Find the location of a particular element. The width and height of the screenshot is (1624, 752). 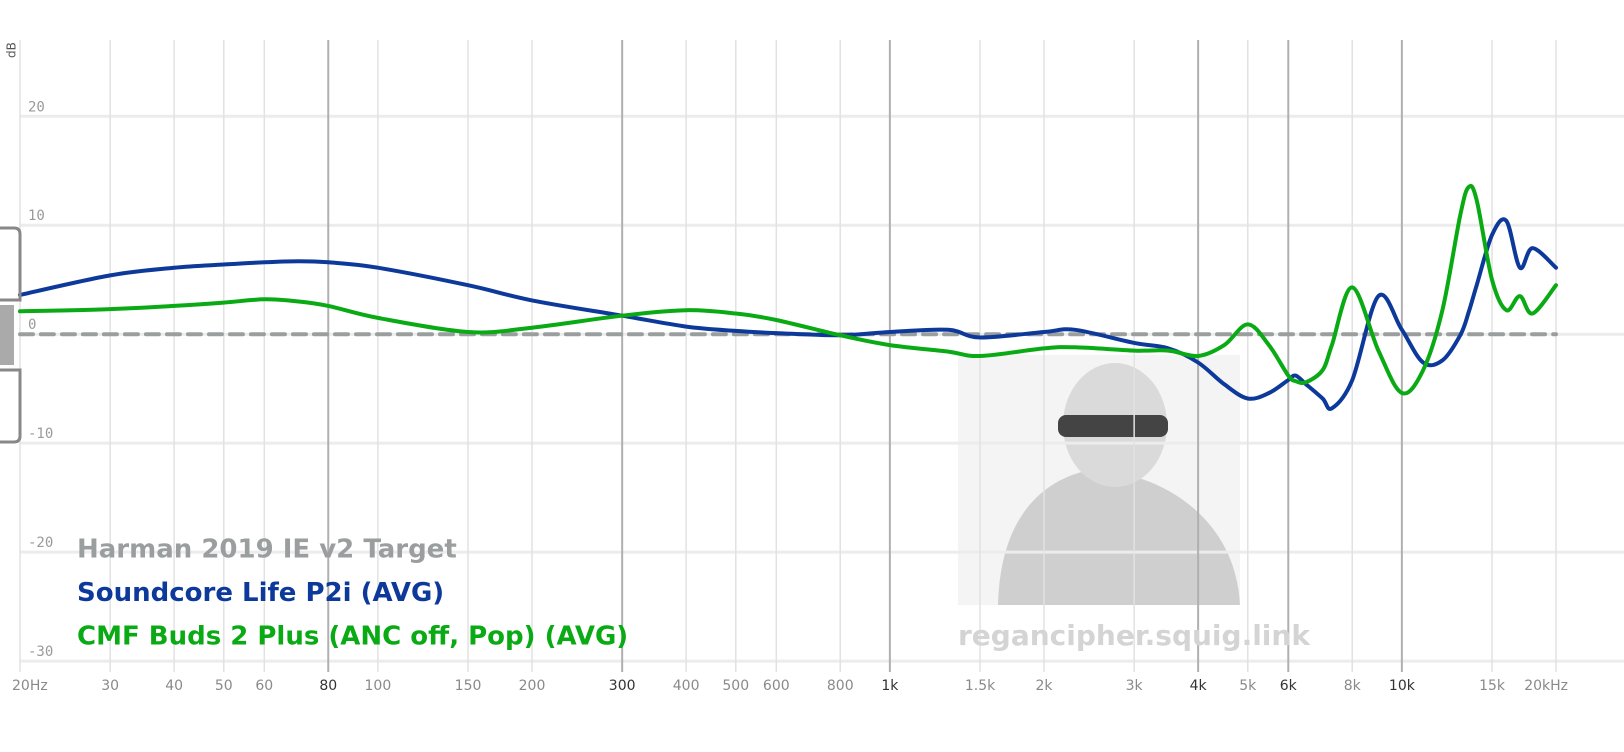

x-tick-label: 600 is located at coordinates (776, 686).